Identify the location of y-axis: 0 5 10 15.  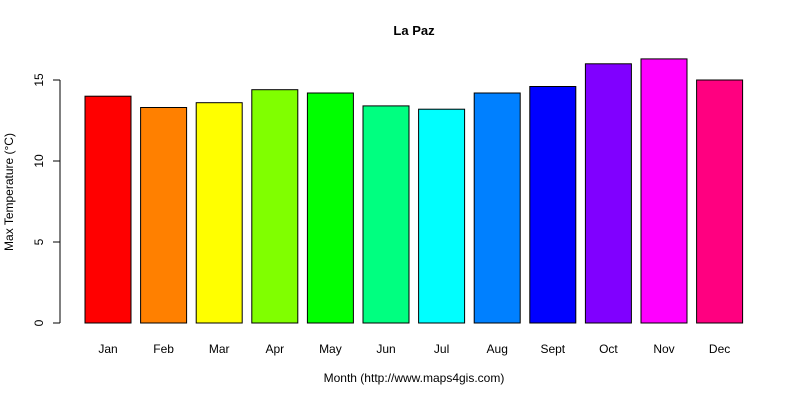
(46, 199).